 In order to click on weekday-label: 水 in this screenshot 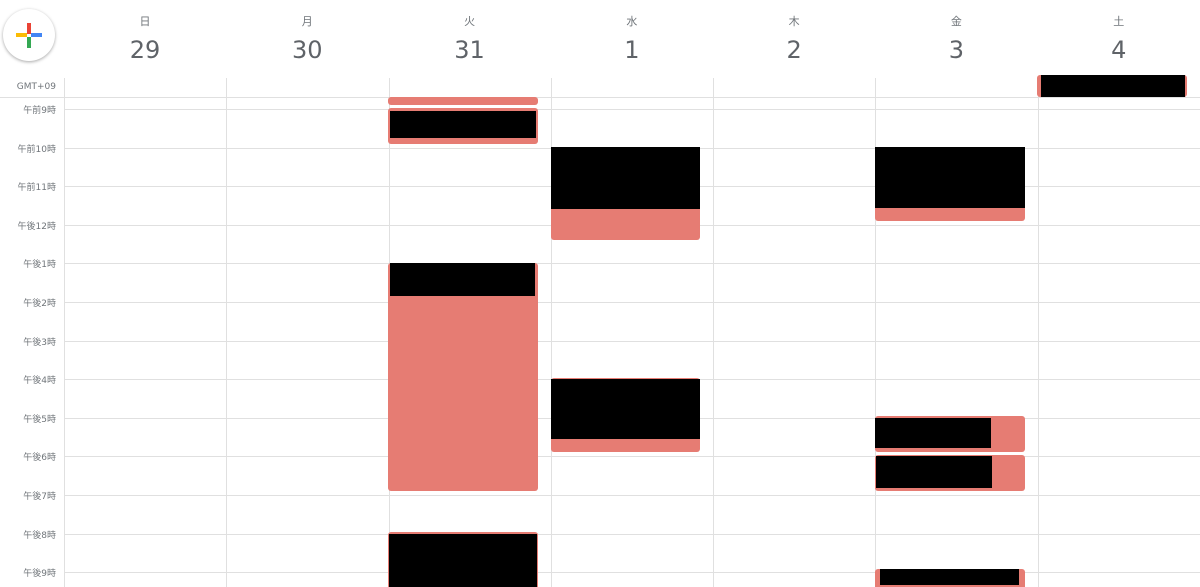, I will do `click(632, 21)`.